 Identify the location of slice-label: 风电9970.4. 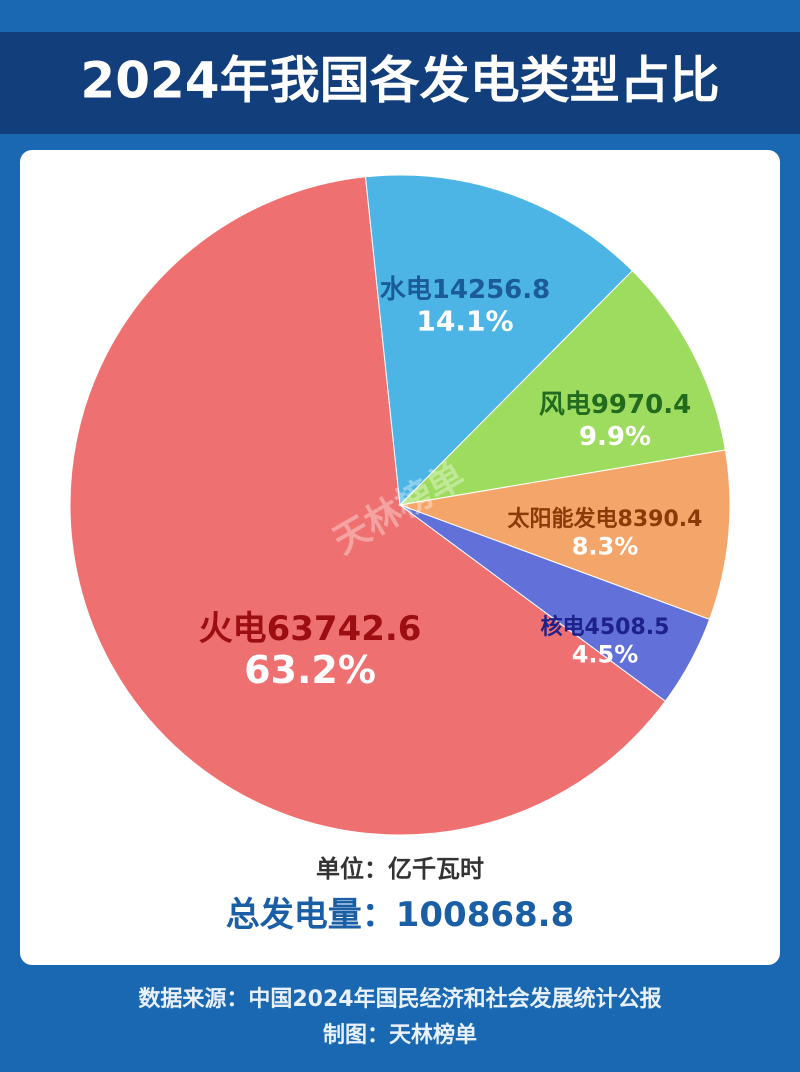
(615, 405).